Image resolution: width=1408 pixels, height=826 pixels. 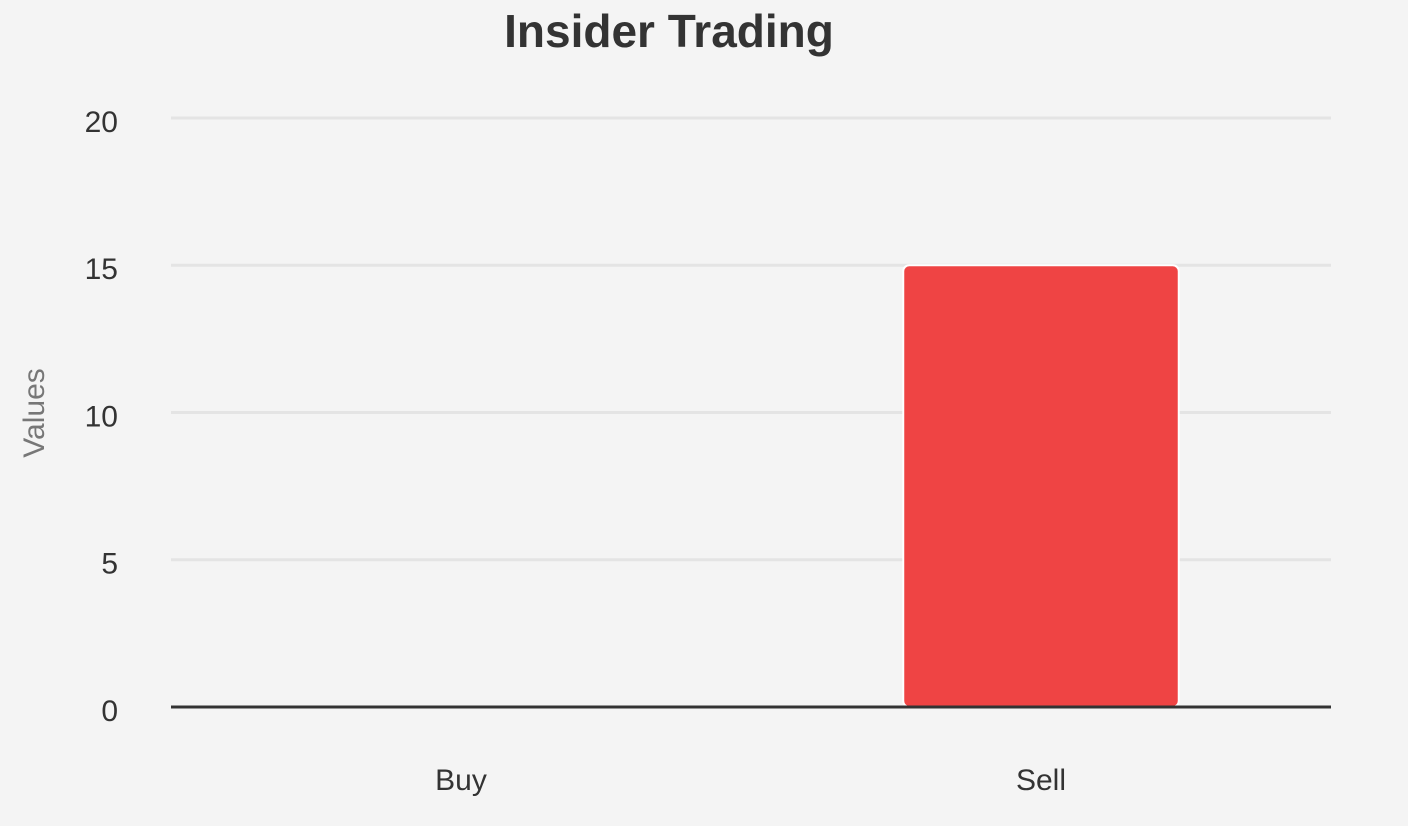 What do you see at coordinates (101, 122) in the screenshot?
I see `y-tick-label: 20` at bounding box center [101, 122].